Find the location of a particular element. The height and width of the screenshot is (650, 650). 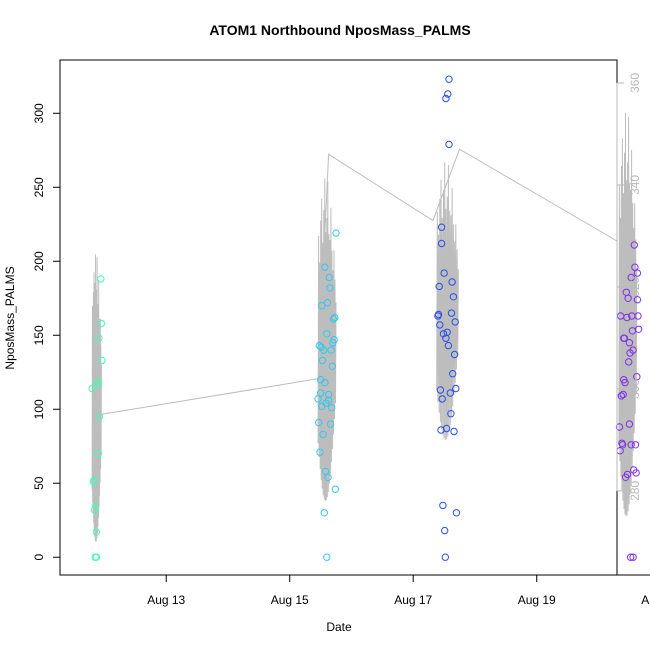

y2-tick-label: 340 is located at coordinates (635, 185).